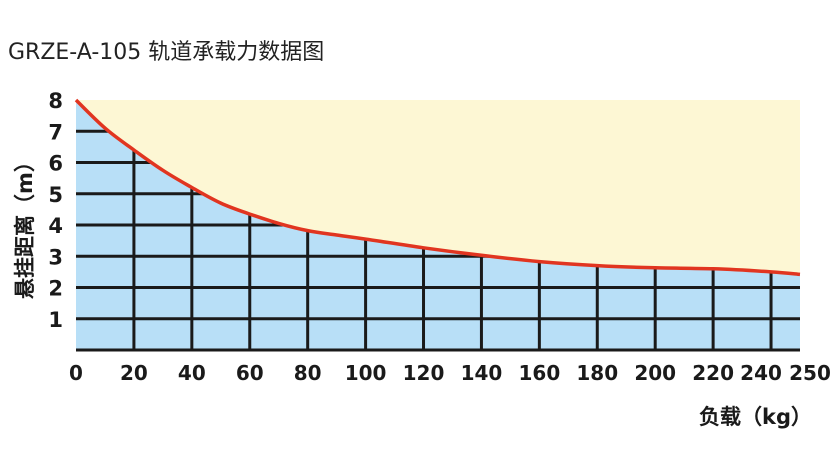 Image resolution: width=834 pixels, height=476 pixels. I want to click on x-tick-label: 40, so click(192, 373).